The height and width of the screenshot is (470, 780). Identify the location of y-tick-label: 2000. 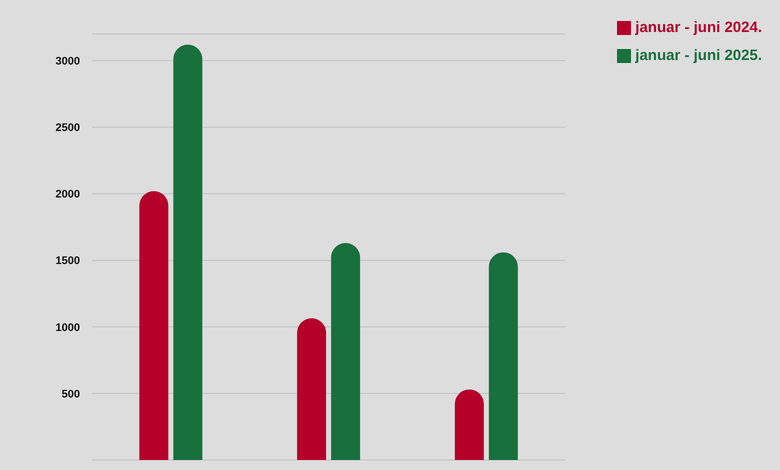
(68, 194).